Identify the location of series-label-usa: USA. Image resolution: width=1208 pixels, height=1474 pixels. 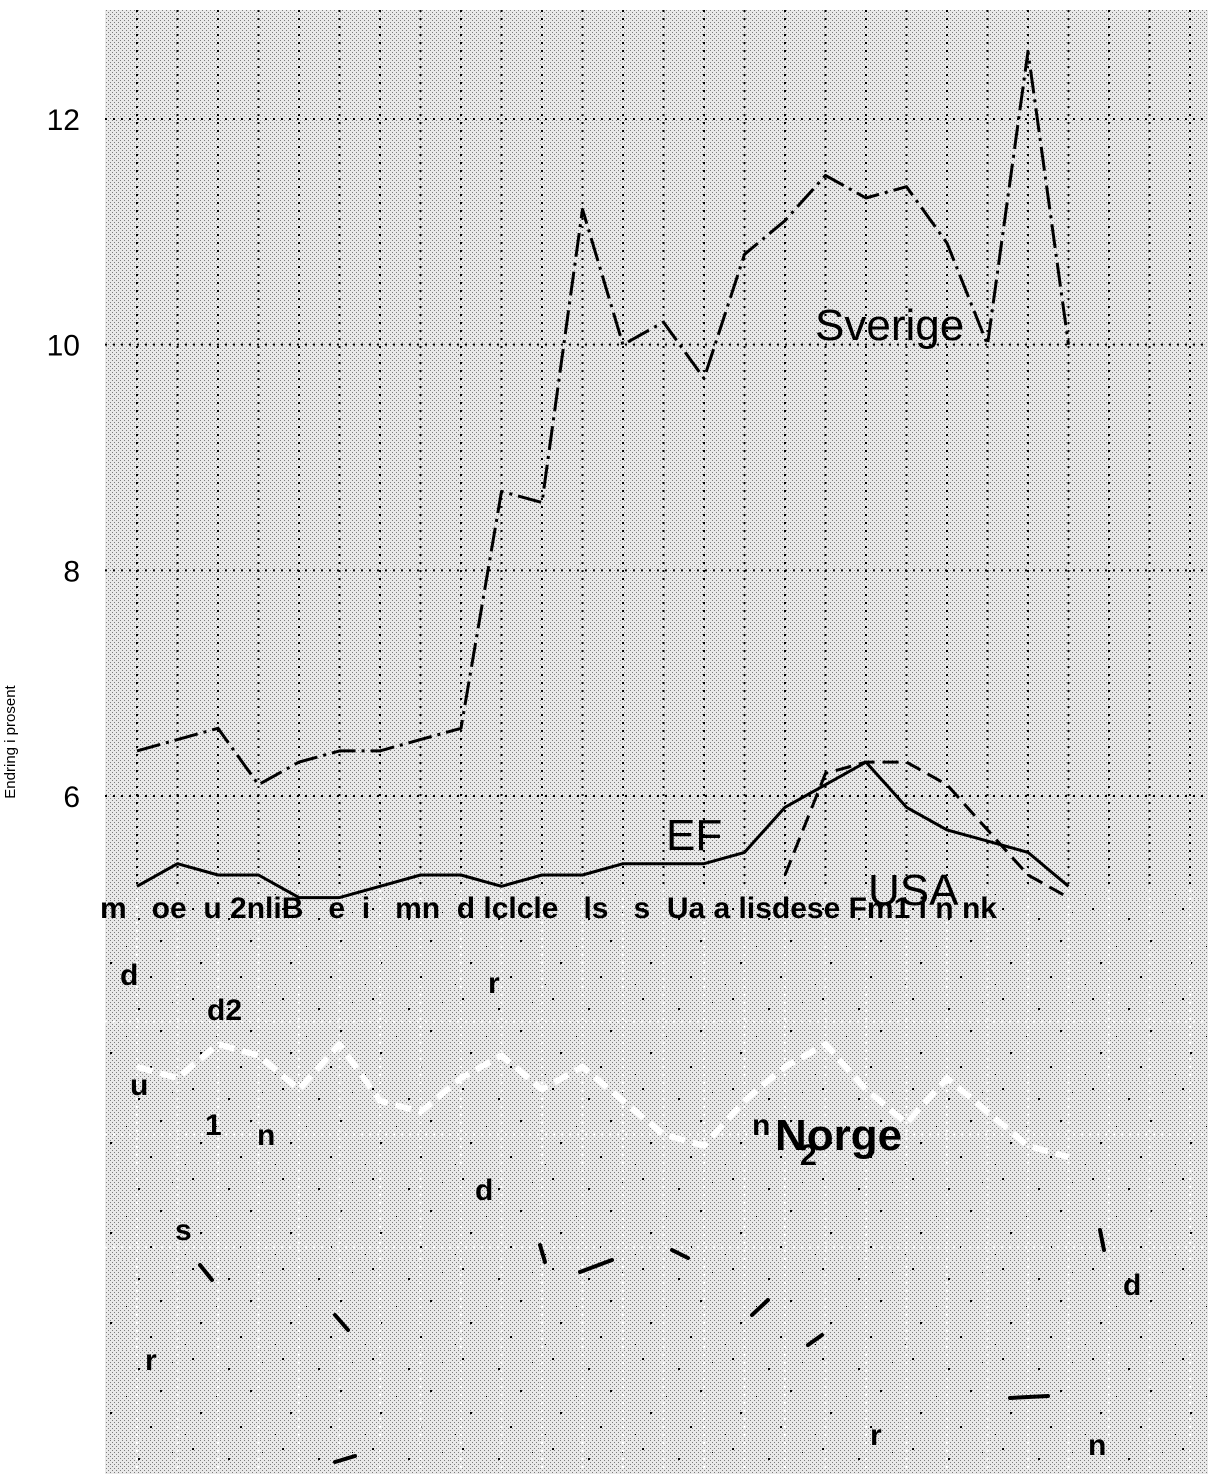
(913, 890).